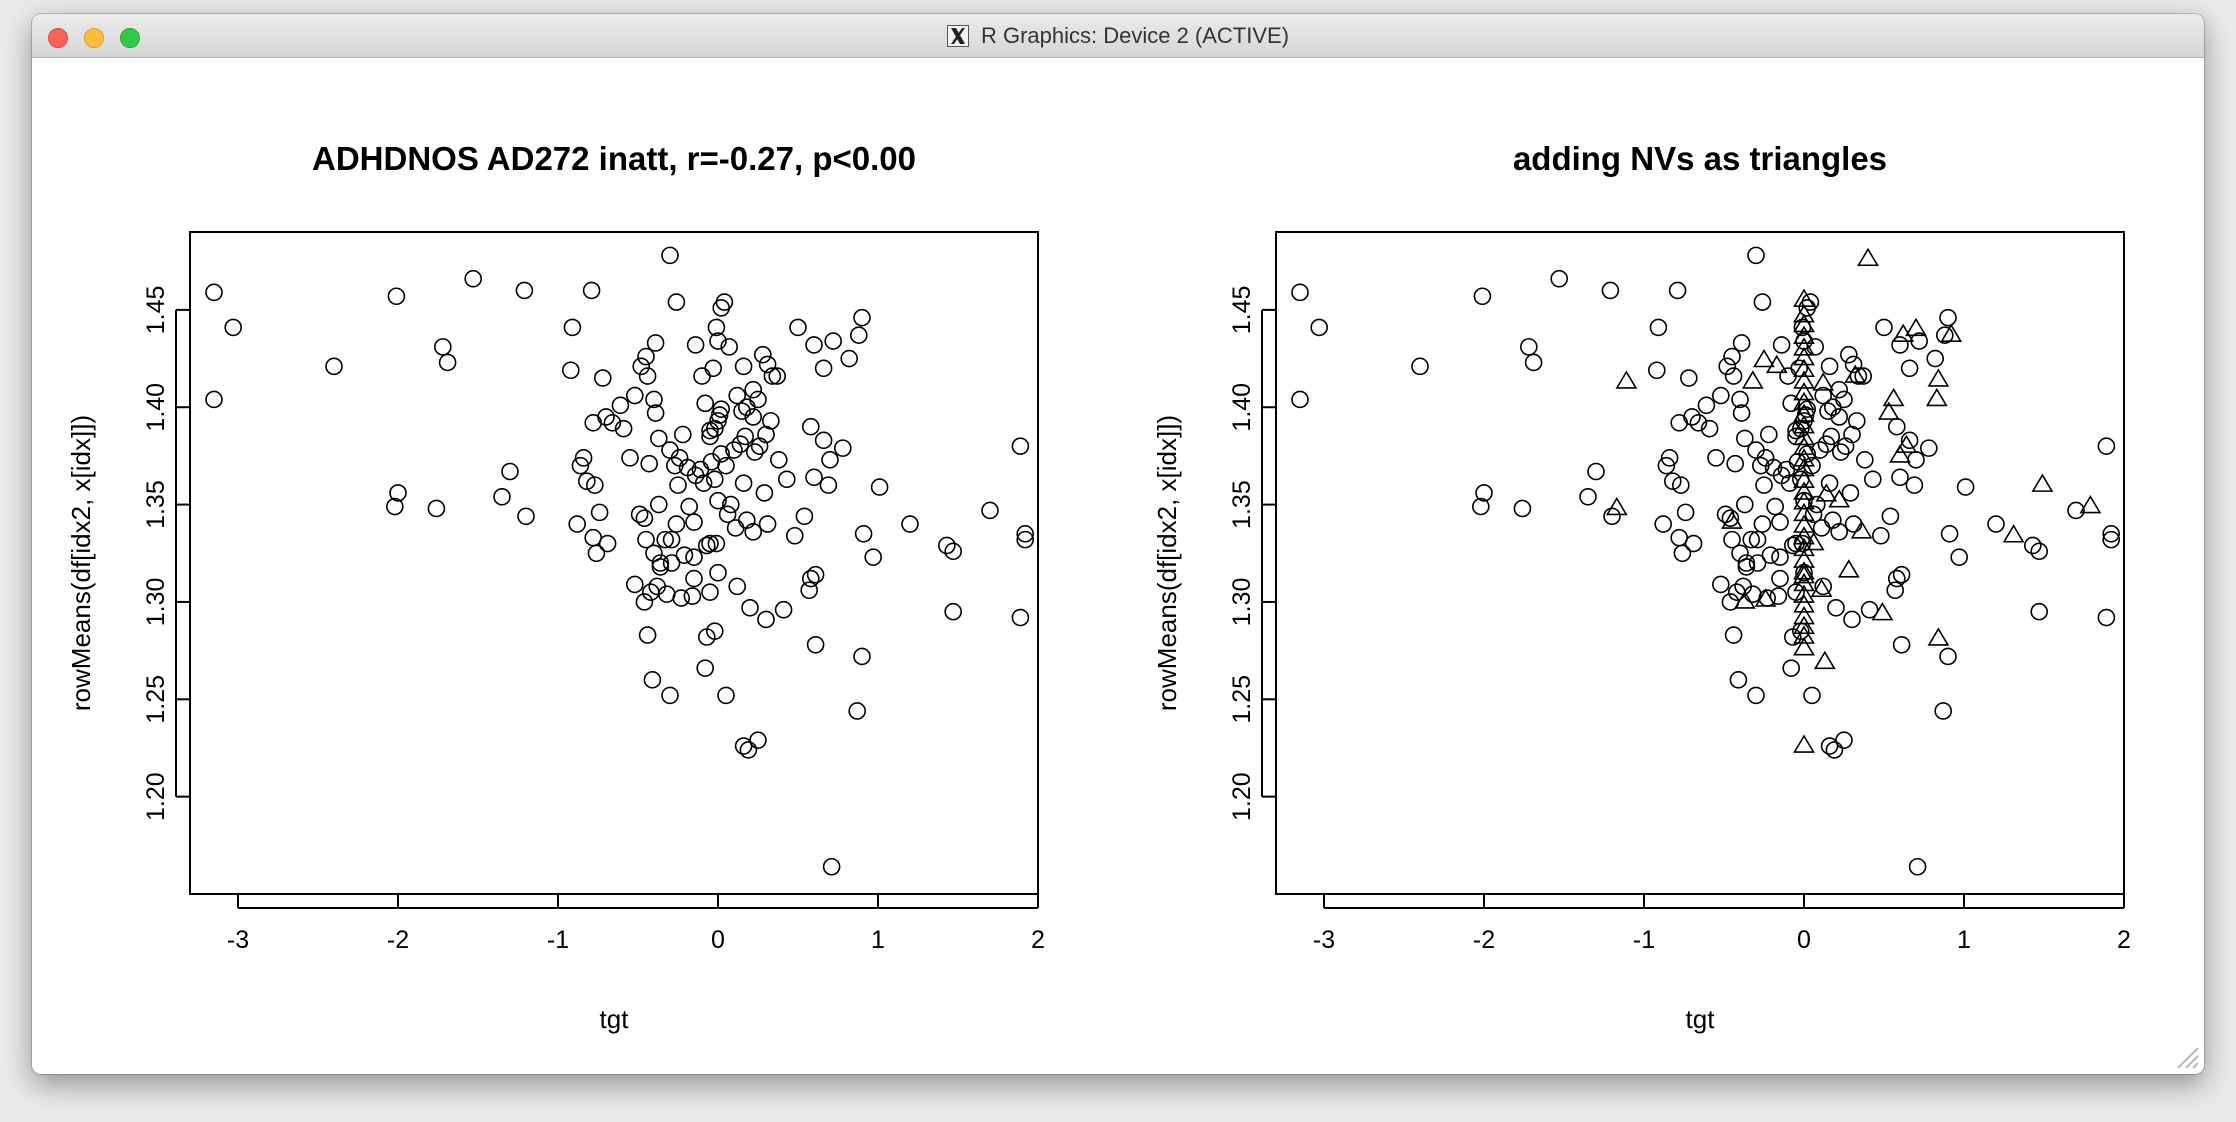  I want to click on x-tick-label: -3, so click(238, 940).